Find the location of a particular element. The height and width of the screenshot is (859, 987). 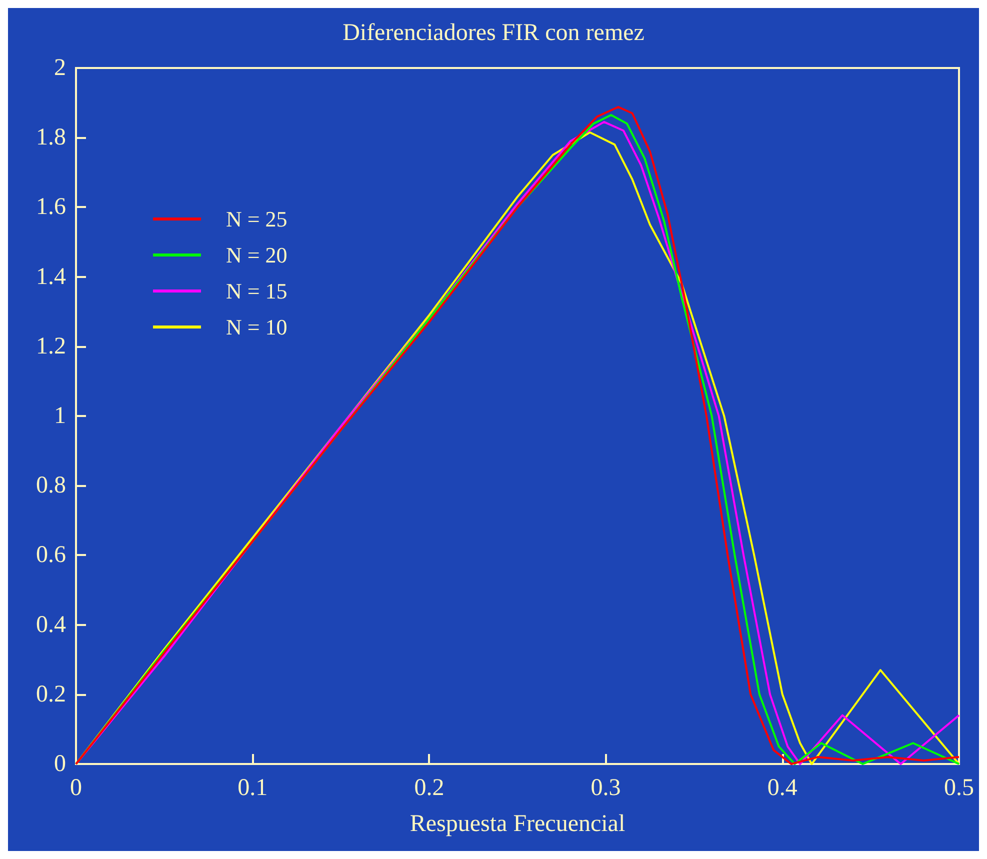

y-tick-label: 0.2 is located at coordinates (51, 694).